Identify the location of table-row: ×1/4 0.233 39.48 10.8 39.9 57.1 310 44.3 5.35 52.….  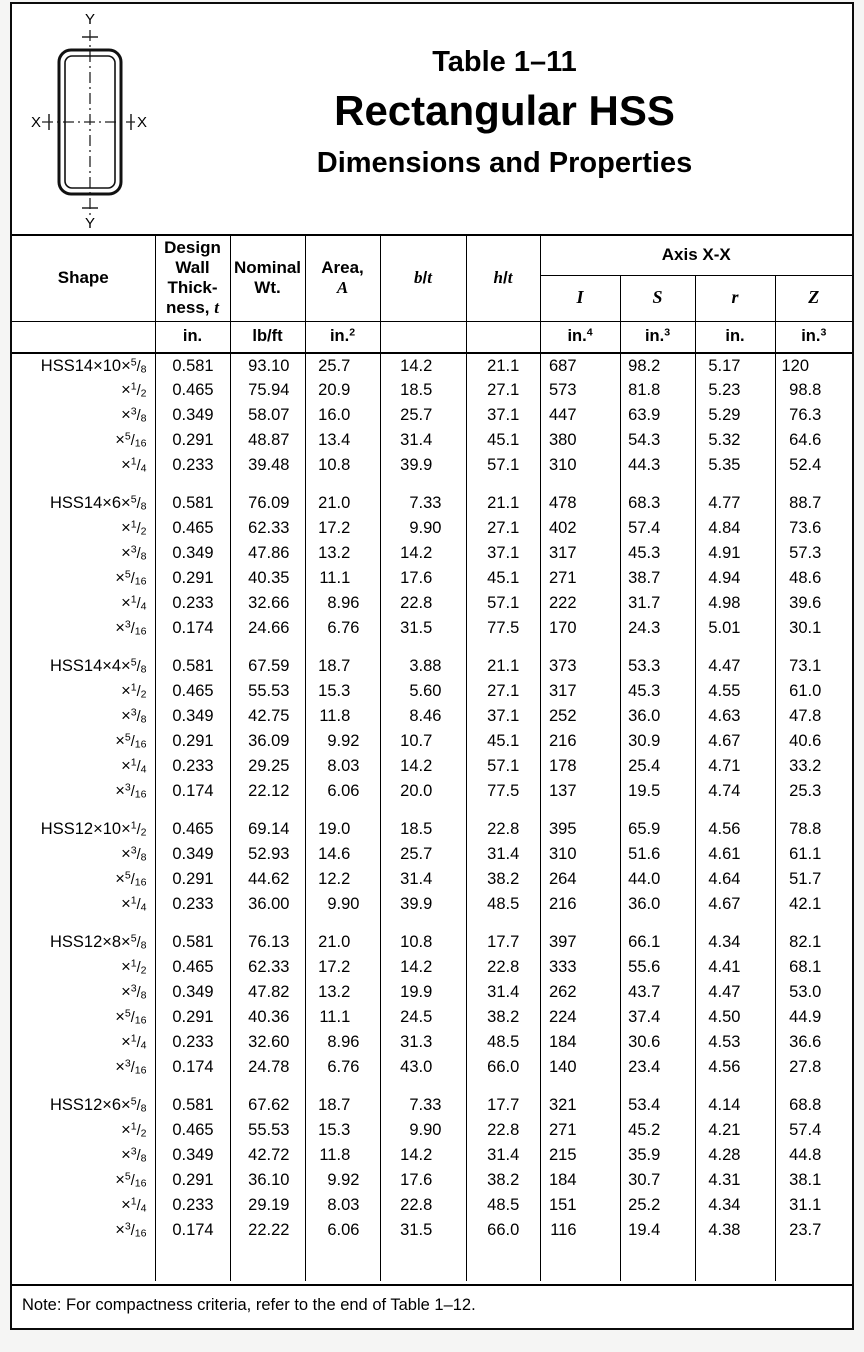
(432, 465).